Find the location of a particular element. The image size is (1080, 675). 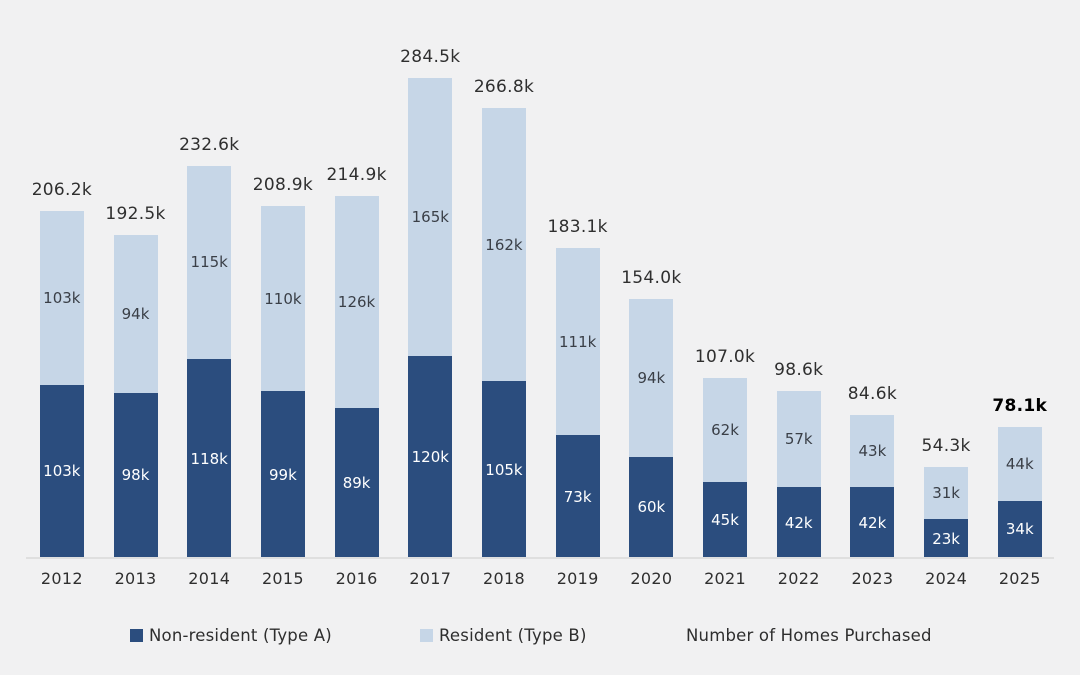

segment-value-label: 120k is located at coordinates (430, 456).